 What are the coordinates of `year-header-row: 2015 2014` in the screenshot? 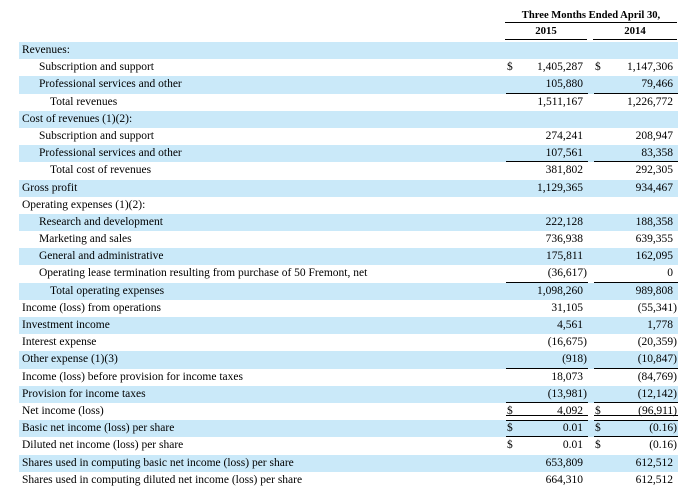 It's located at (591, 31).